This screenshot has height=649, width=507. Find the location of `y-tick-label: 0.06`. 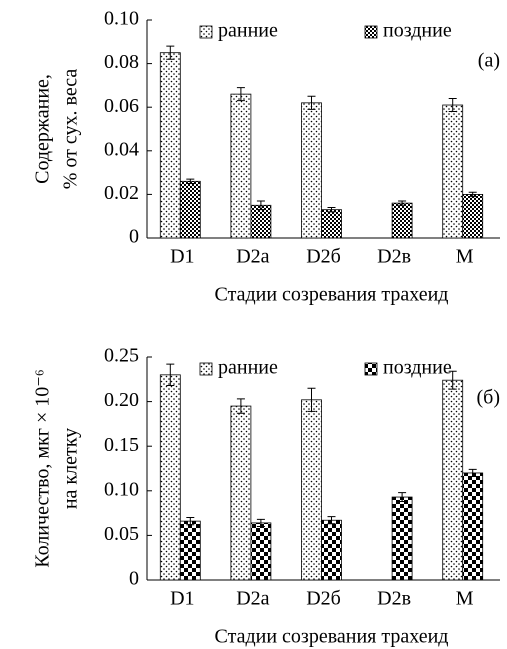

y-tick-label: 0.06 is located at coordinates (121, 106).